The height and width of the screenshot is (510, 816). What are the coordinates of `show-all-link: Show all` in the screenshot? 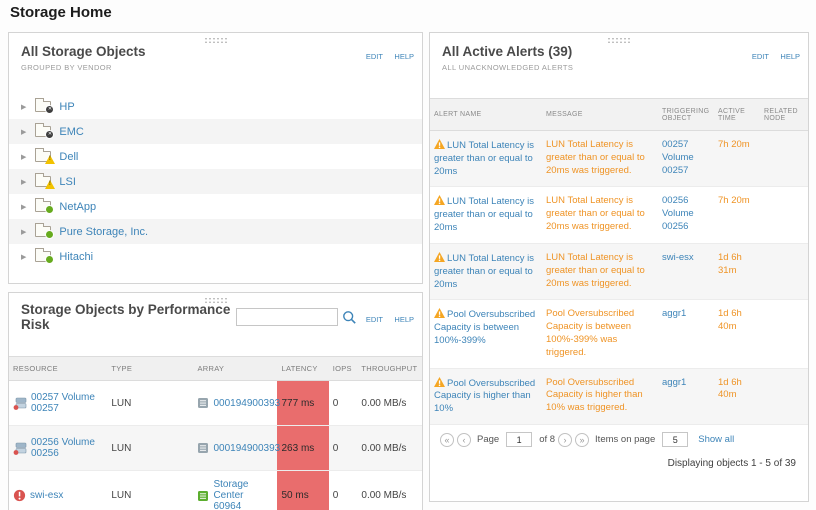 It's located at (716, 439).